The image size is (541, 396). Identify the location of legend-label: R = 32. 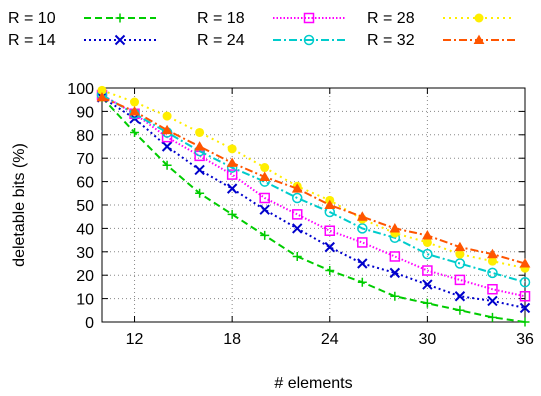
(391, 40).